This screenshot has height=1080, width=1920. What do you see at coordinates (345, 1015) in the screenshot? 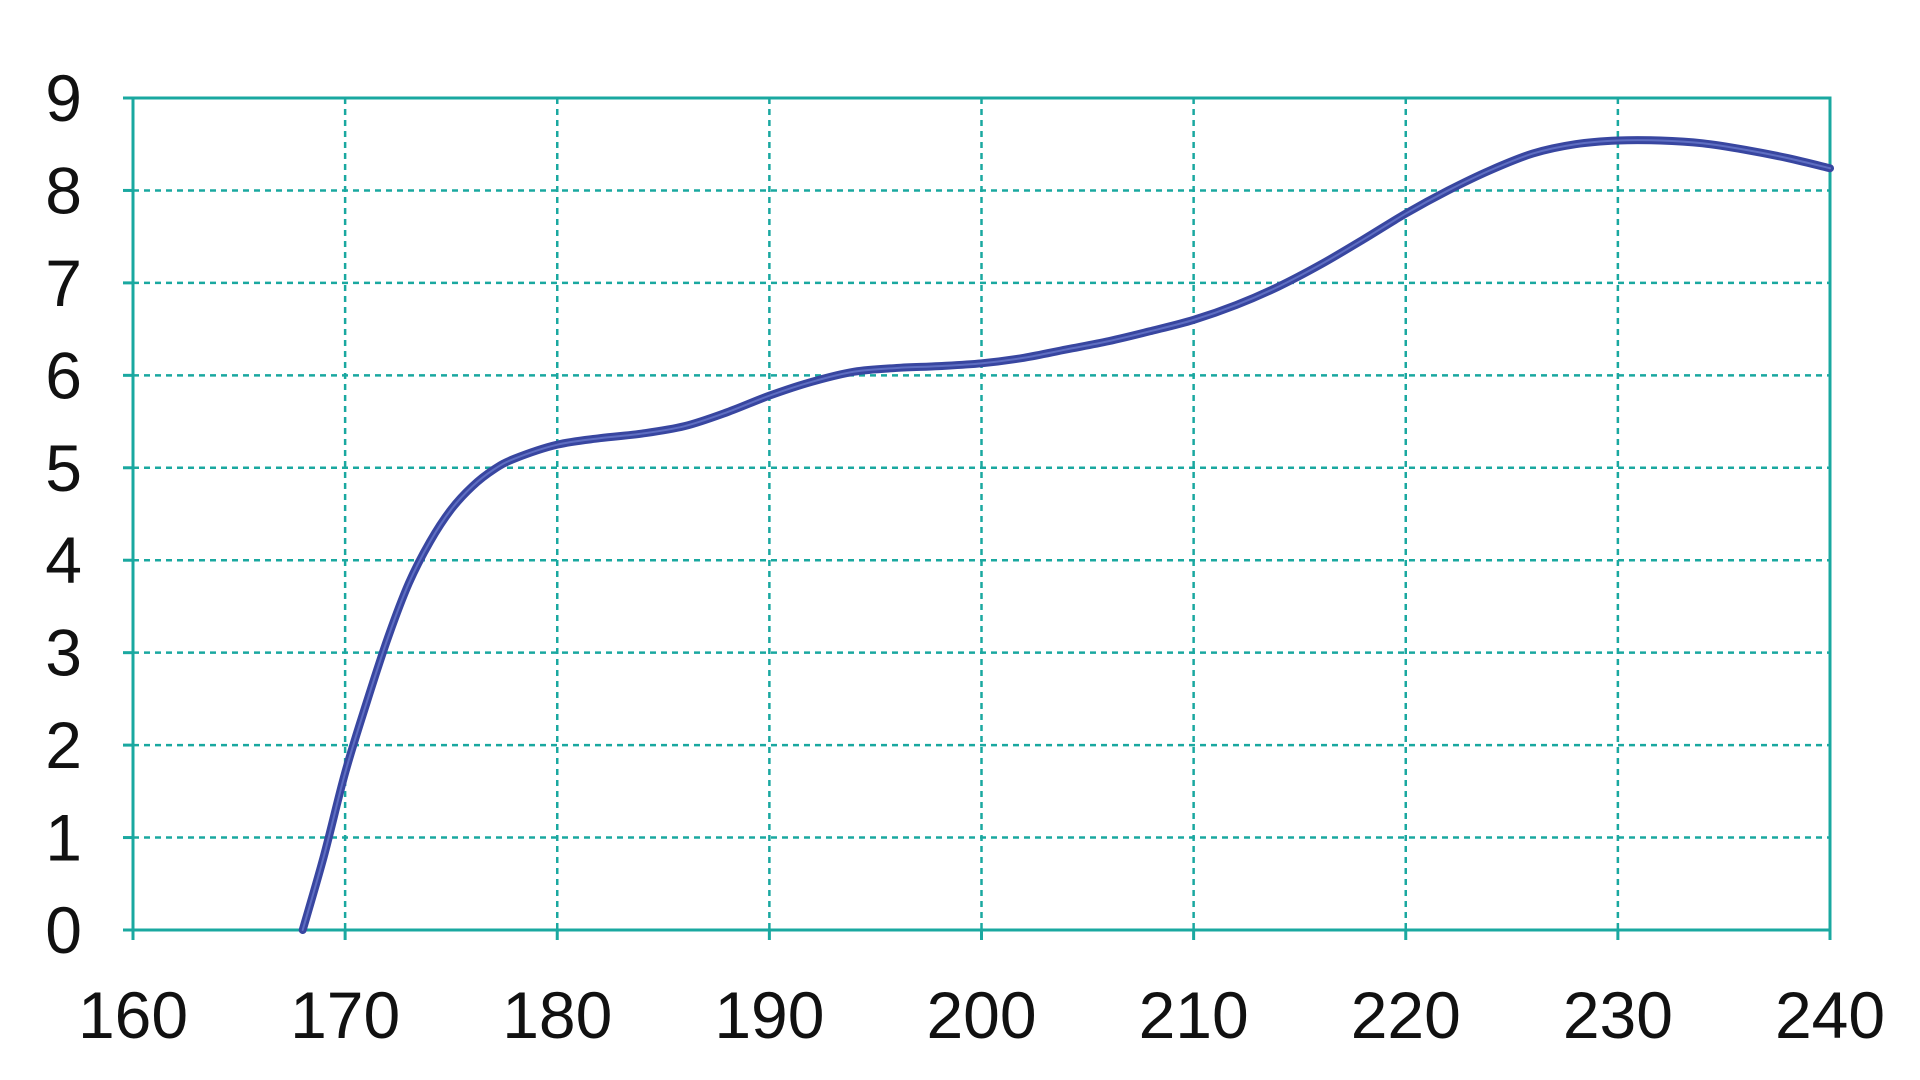
I see `x-tick-label-170: 170` at bounding box center [345, 1015].